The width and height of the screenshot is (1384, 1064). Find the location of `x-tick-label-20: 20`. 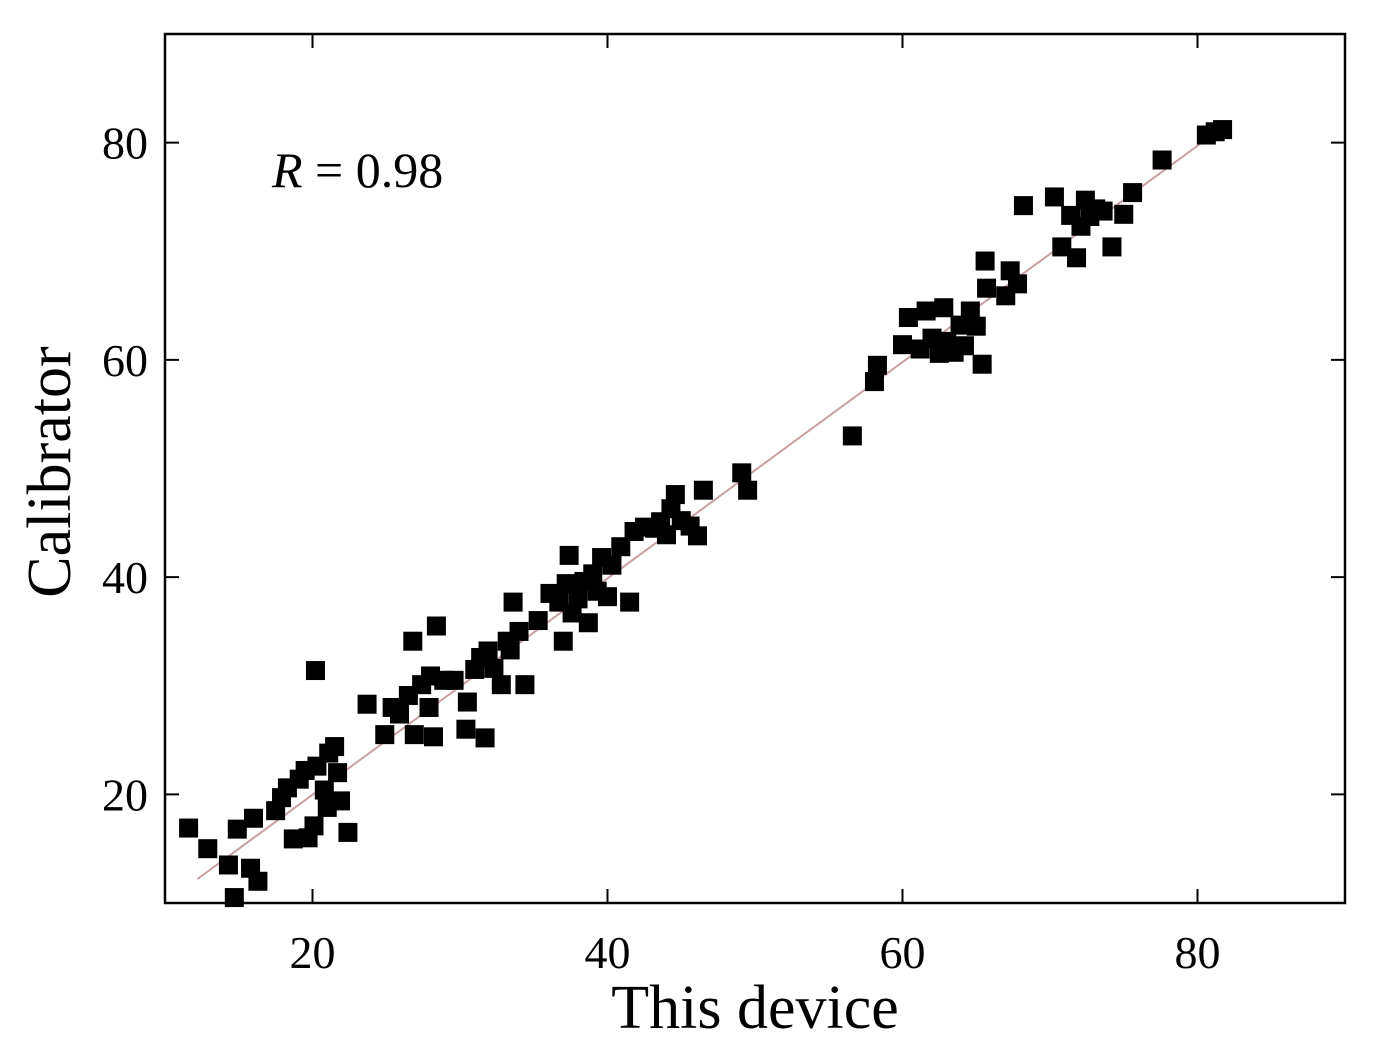

x-tick-label-20: 20 is located at coordinates (313, 952).